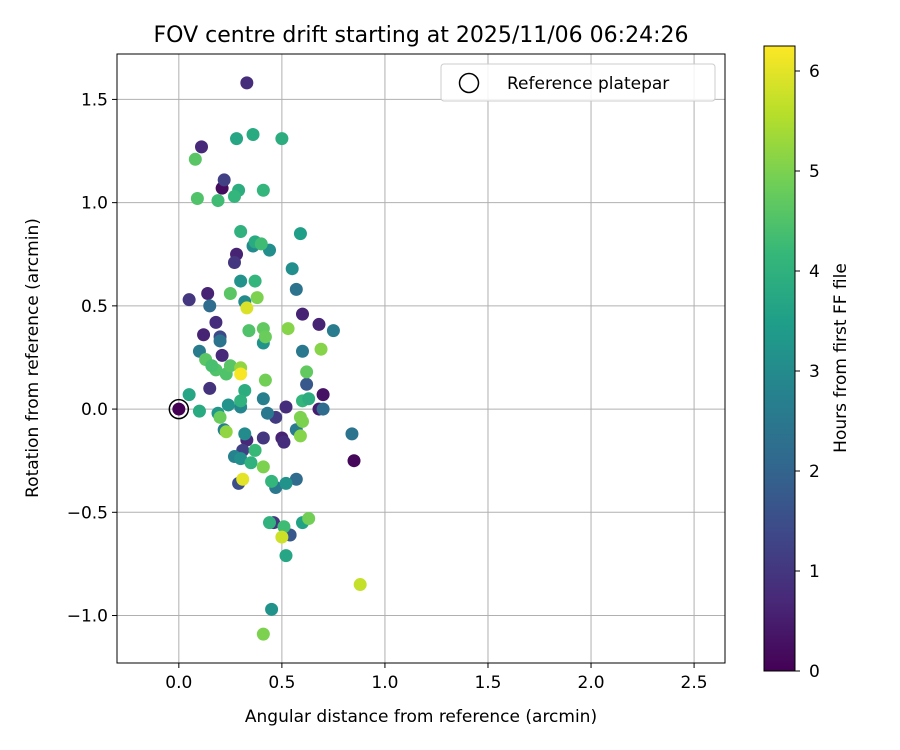 The image size is (900, 750). I want to click on colorbar: 0 1 2 3 4 5 6 Hours from first FF file, so click(807, 363).